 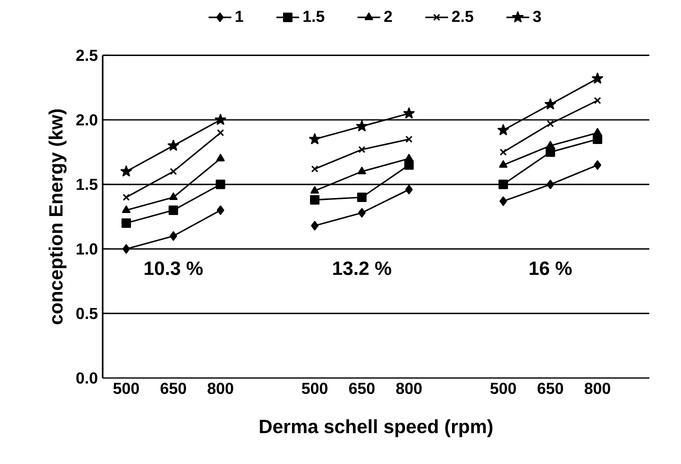 I want to click on annotation: 10.3 %, so click(x=173, y=268).